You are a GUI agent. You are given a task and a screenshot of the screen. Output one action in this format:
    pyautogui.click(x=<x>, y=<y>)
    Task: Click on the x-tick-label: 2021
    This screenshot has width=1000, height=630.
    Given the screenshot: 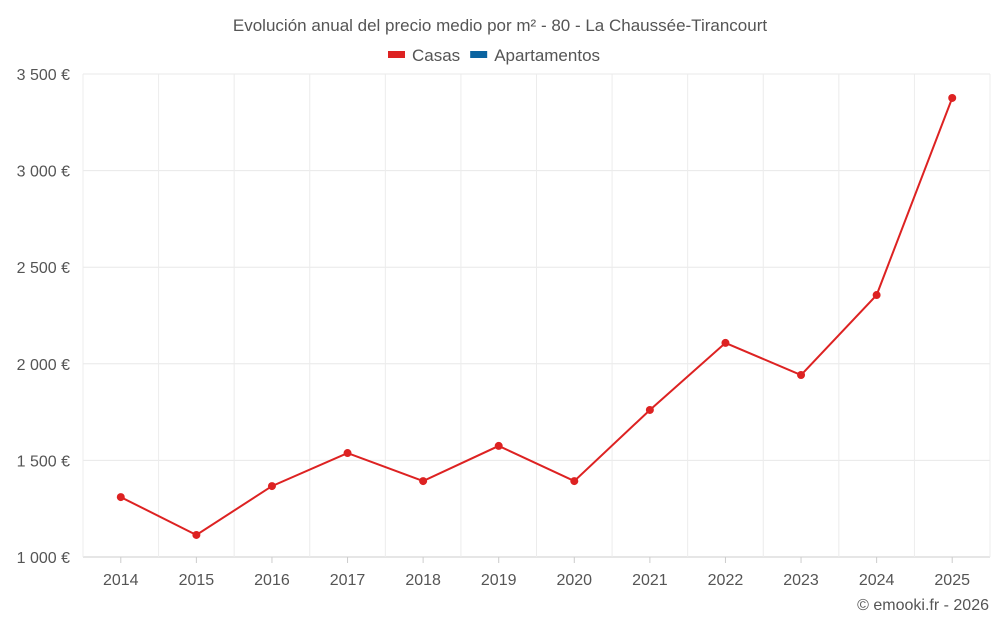 What is the action you would take?
    pyautogui.click(x=650, y=580)
    